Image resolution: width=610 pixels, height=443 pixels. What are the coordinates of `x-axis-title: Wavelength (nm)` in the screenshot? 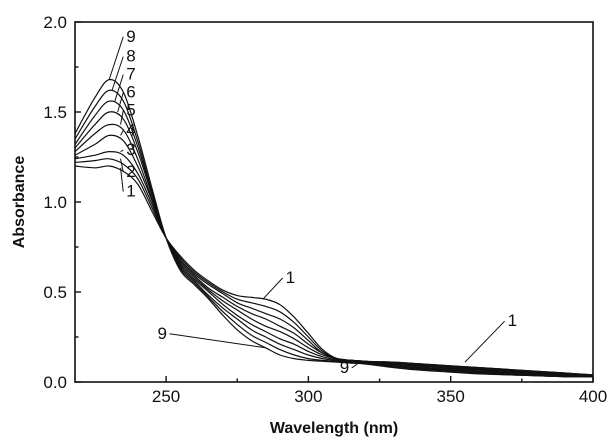 It's located at (334, 428).